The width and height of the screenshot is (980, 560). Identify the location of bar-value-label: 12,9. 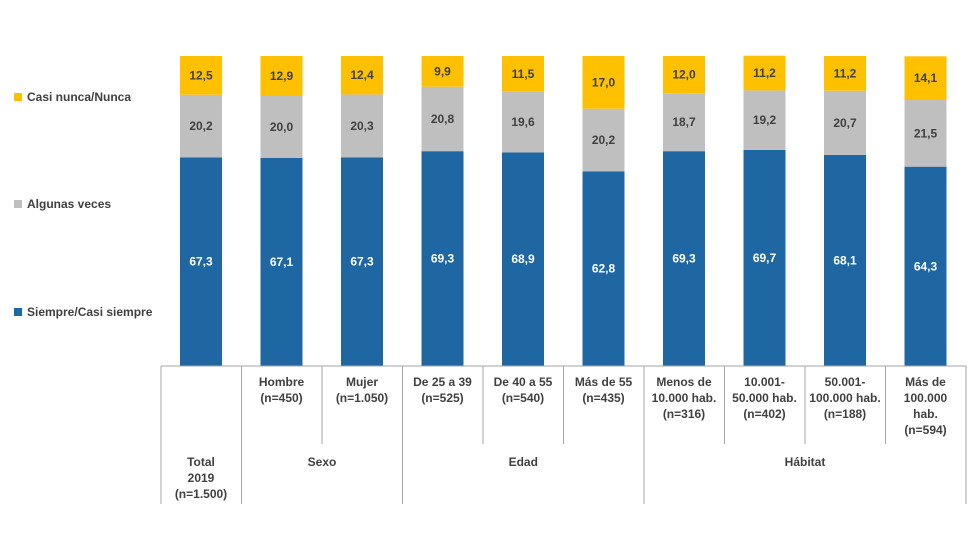
(282, 76).